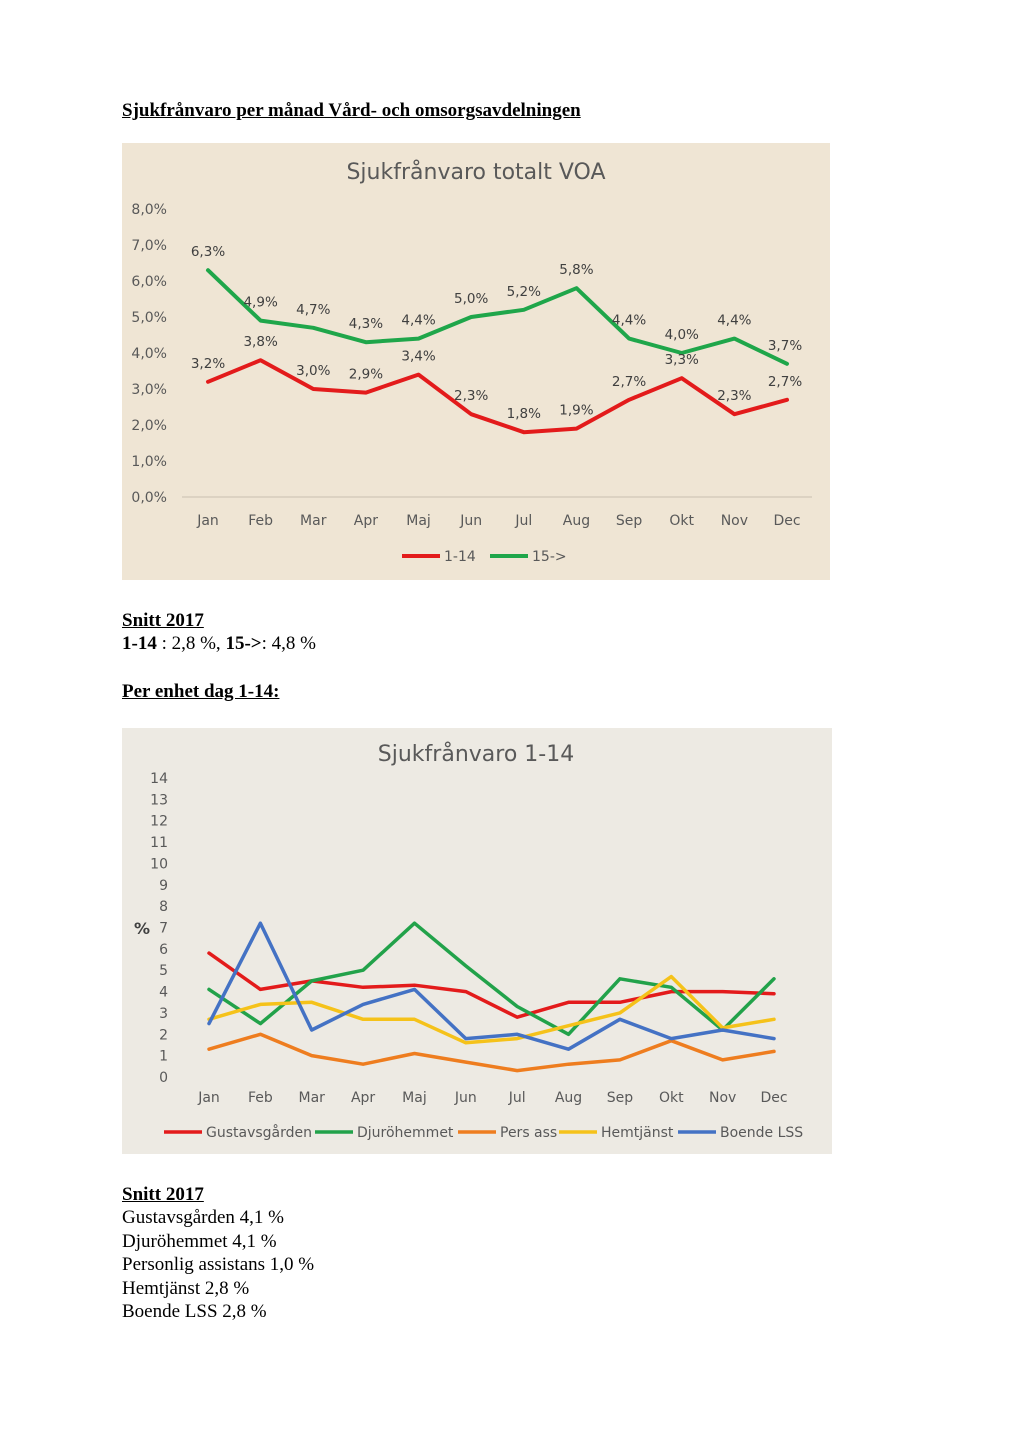 This screenshot has height=1448, width=1024. What do you see at coordinates (163, 907) in the screenshot?
I see `y-tick-label: 8` at bounding box center [163, 907].